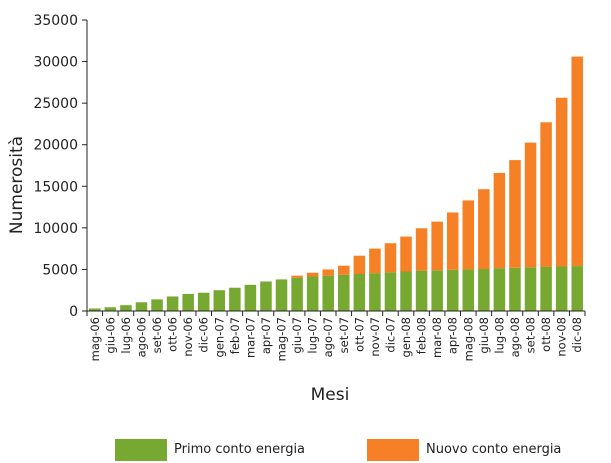 This screenshot has height=463, width=611. What do you see at coordinates (188, 337) in the screenshot?
I see `x-tick-label-nov-06: nov-06` at bounding box center [188, 337].